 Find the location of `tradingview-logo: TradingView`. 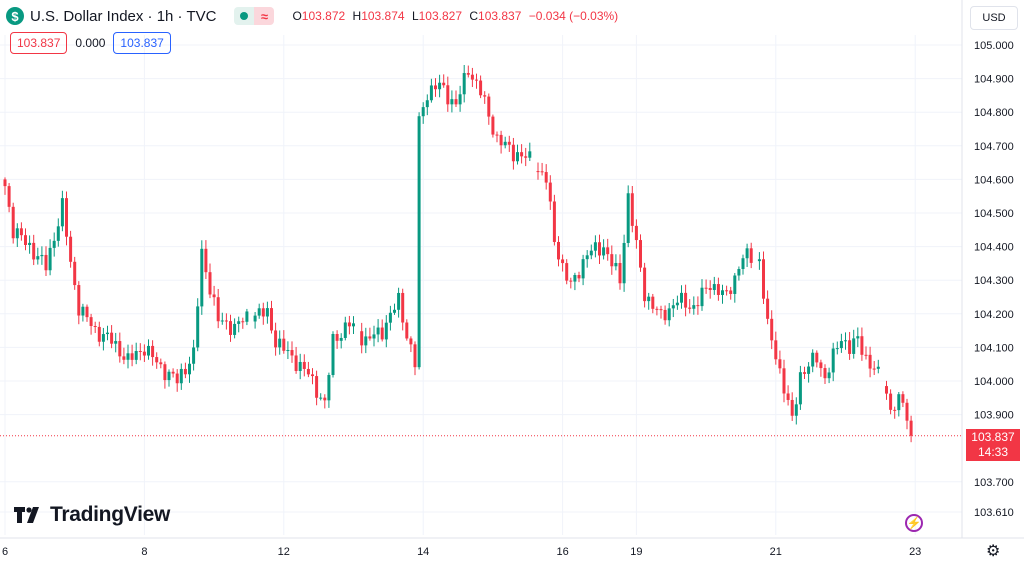

tradingview-logo: TradingView is located at coordinates (92, 515).